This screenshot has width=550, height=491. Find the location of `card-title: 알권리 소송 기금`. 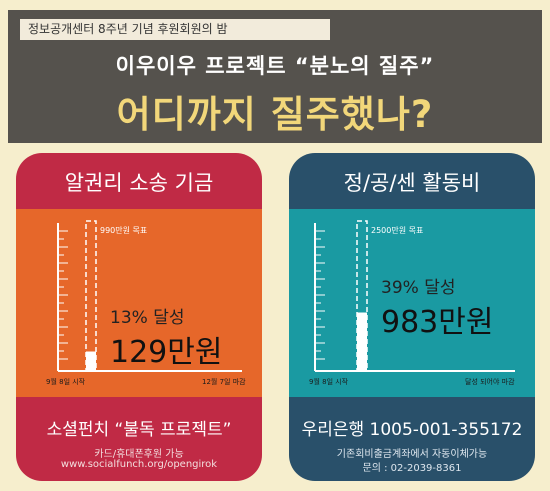

card-title: 알권리 소송 기금 is located at coordinates (139, 183).